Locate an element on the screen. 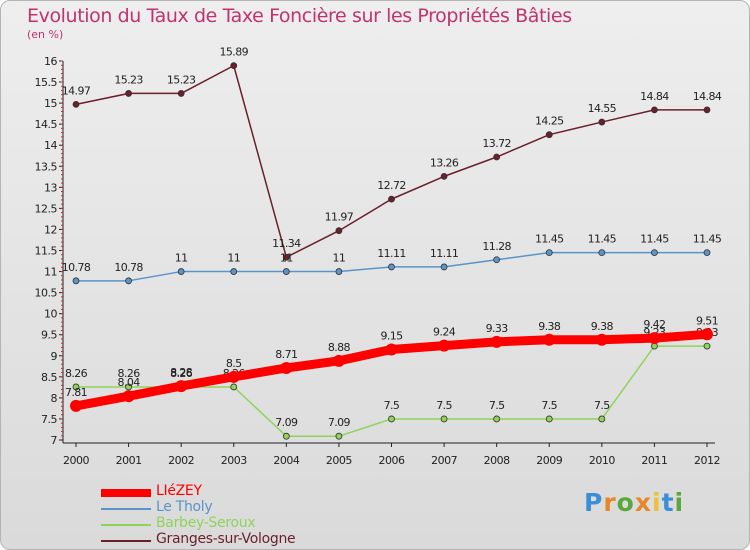 The image size is (750, 550). data-label: 8.5 is located at coordinates (234, 363).